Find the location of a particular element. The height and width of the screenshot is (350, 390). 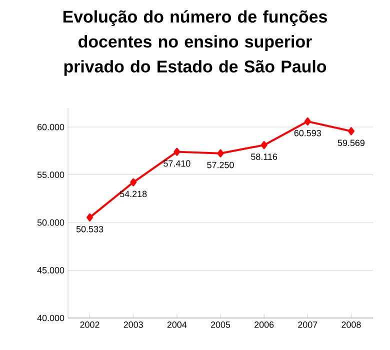

y-tick-label: 50.000 is located at coordinates (50, 222).